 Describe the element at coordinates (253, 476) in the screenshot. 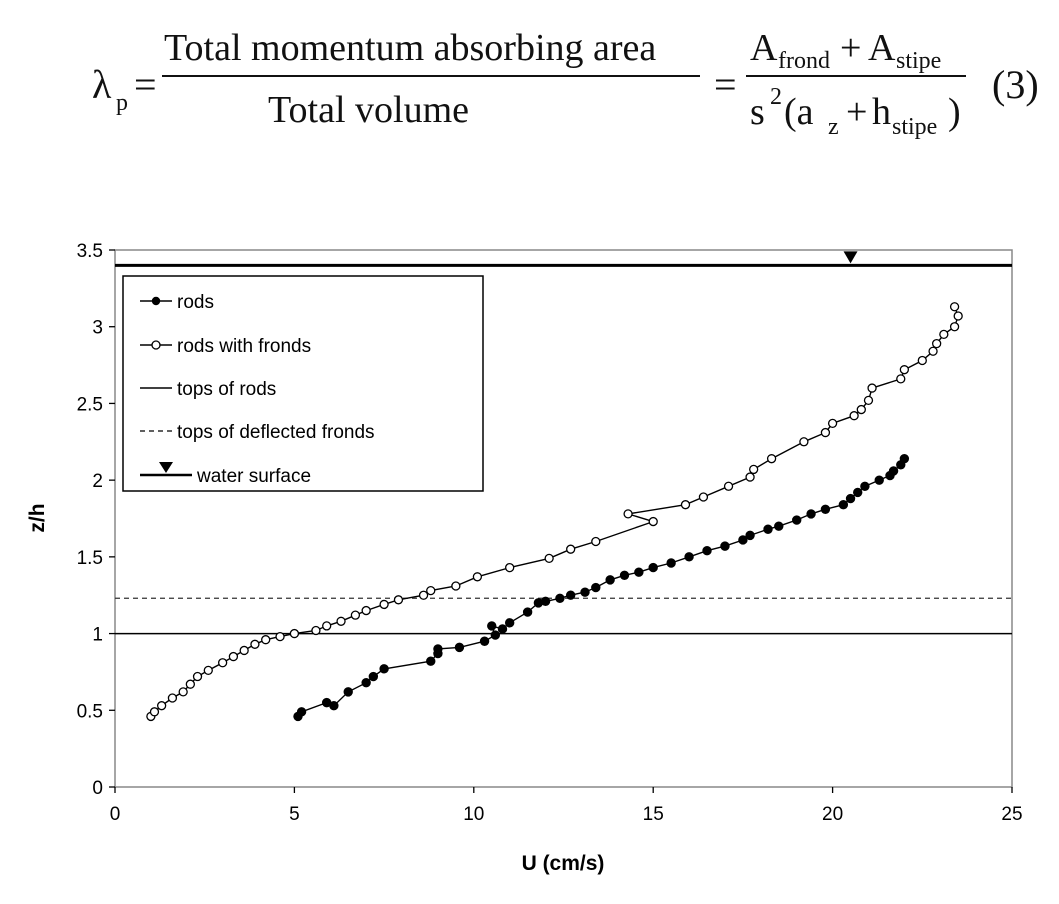

I see `legend-water-label: water surface` at that location.